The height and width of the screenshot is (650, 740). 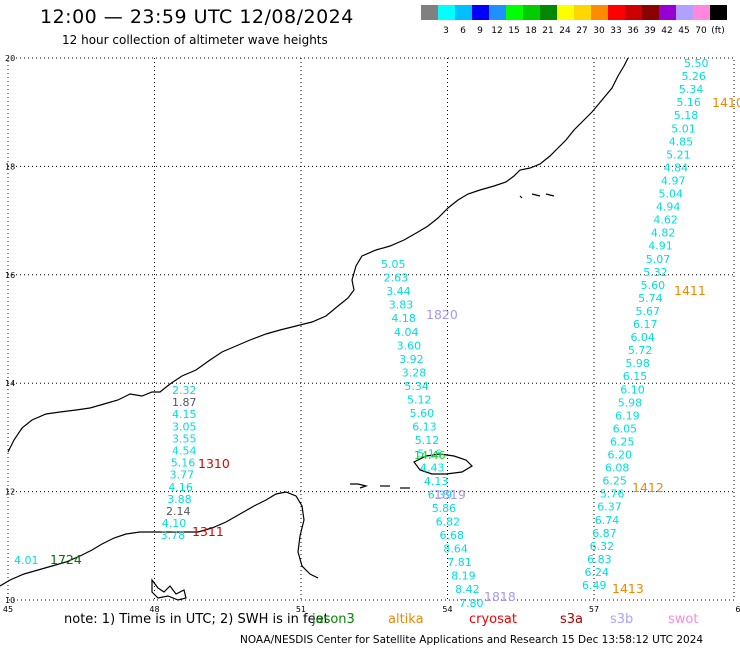 What do you see at coordinates (607, 520) in the screenshot?
I see `wave-value-label: 6.74` at bounding box center [607, 520].